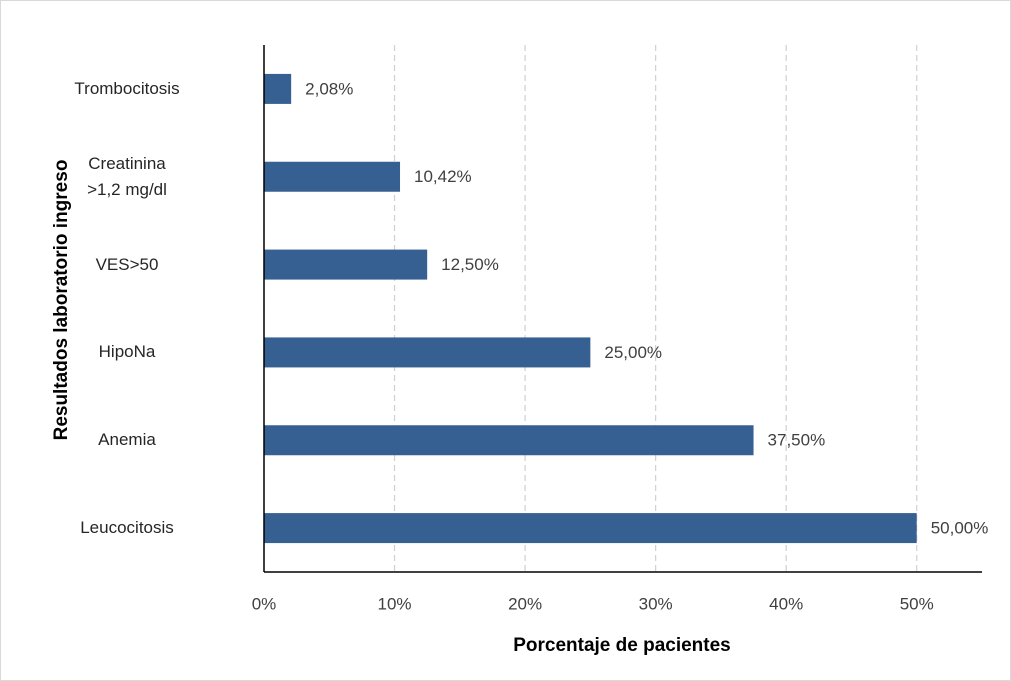 Image resolution: width=1011 pixels, height=681 pixels. Describe the element at coordinates (633, 352) in the screenshot. I see `value-label: 25,00%` at that location.